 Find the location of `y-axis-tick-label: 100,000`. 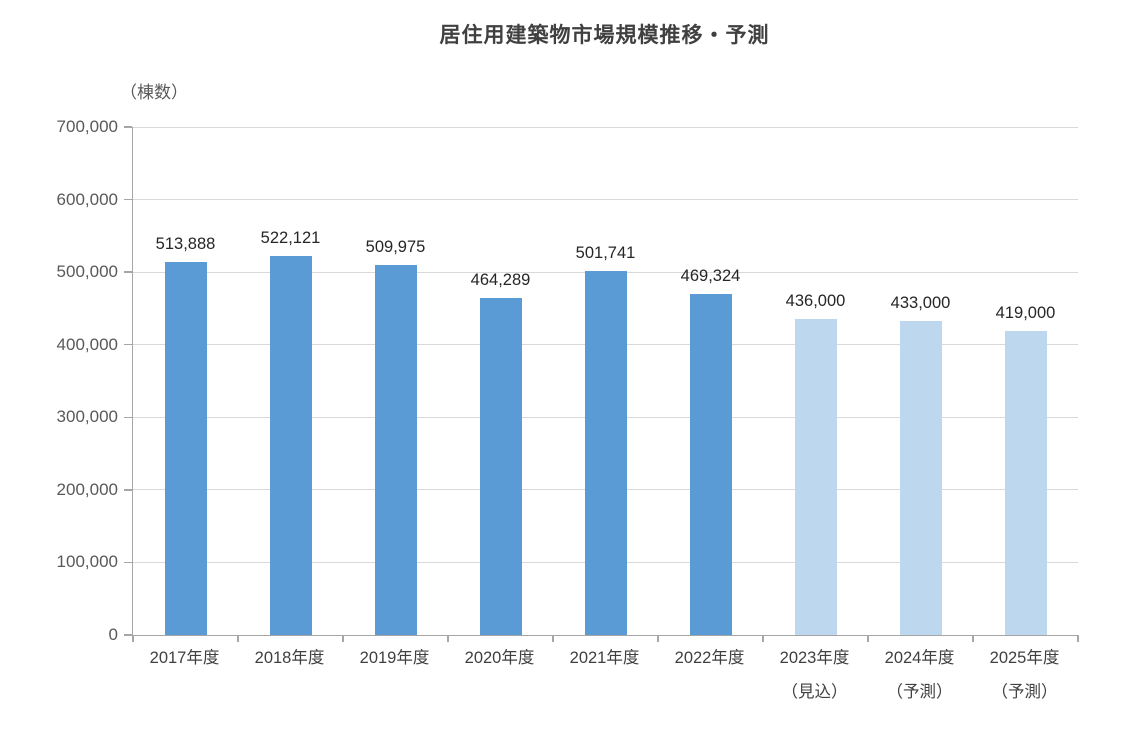

y-axis-tick-label: 100,000 is located at coordinates (87, 562).